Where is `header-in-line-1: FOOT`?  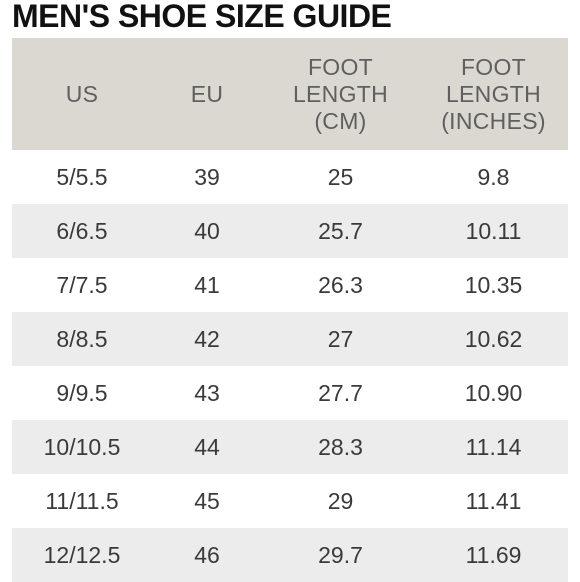
header-in-line-1: FOOT is located at coordinates (493, 66).